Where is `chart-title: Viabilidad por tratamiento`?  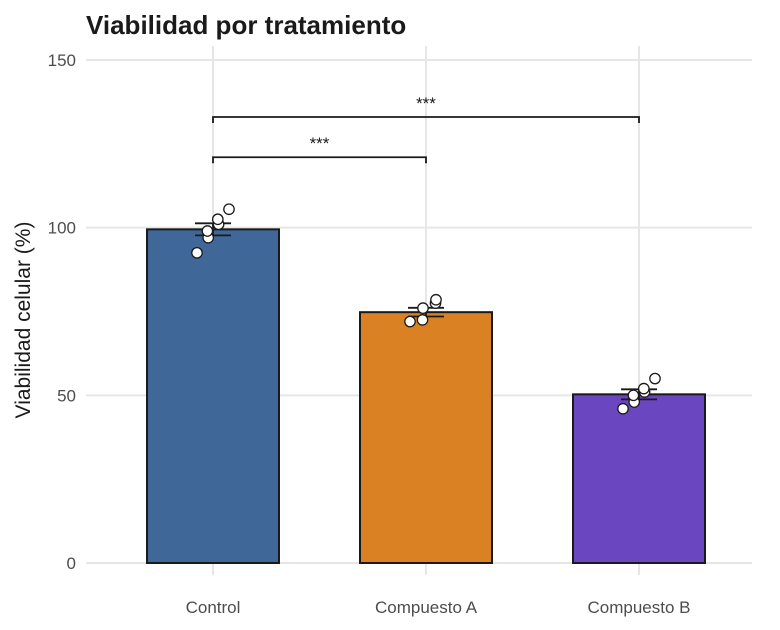 chart-title: Viabilidad por tratamiento is located at coordinates (246, 25).